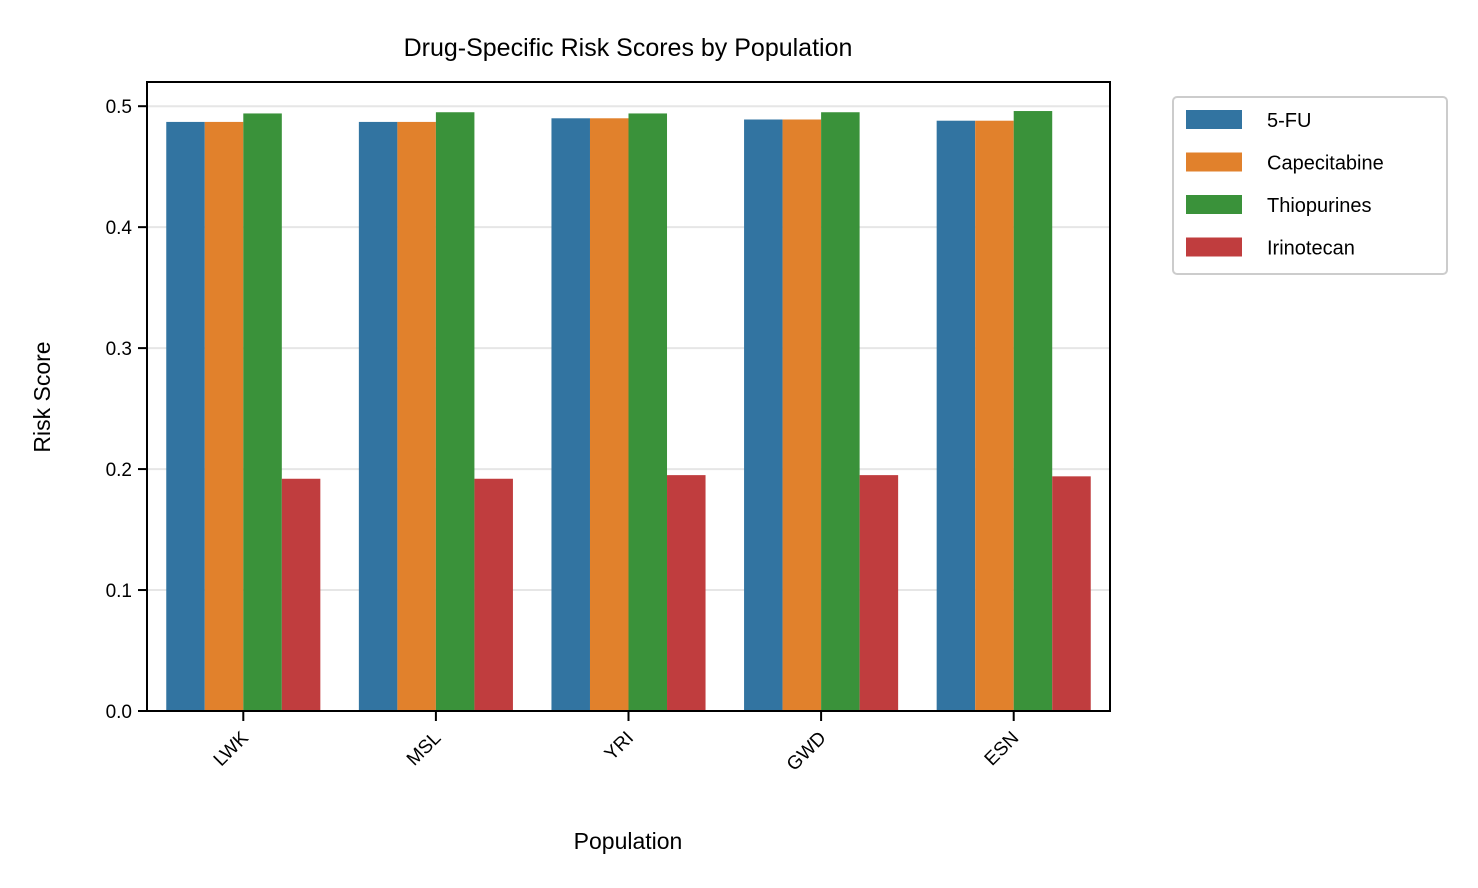 Image resolution: width=1478 pixels, height=888 pixels. What do you see at coordinates (994, 415) in the screenshot?
I see `bar-esn-capecitabine` at bounding box center [994, 415].